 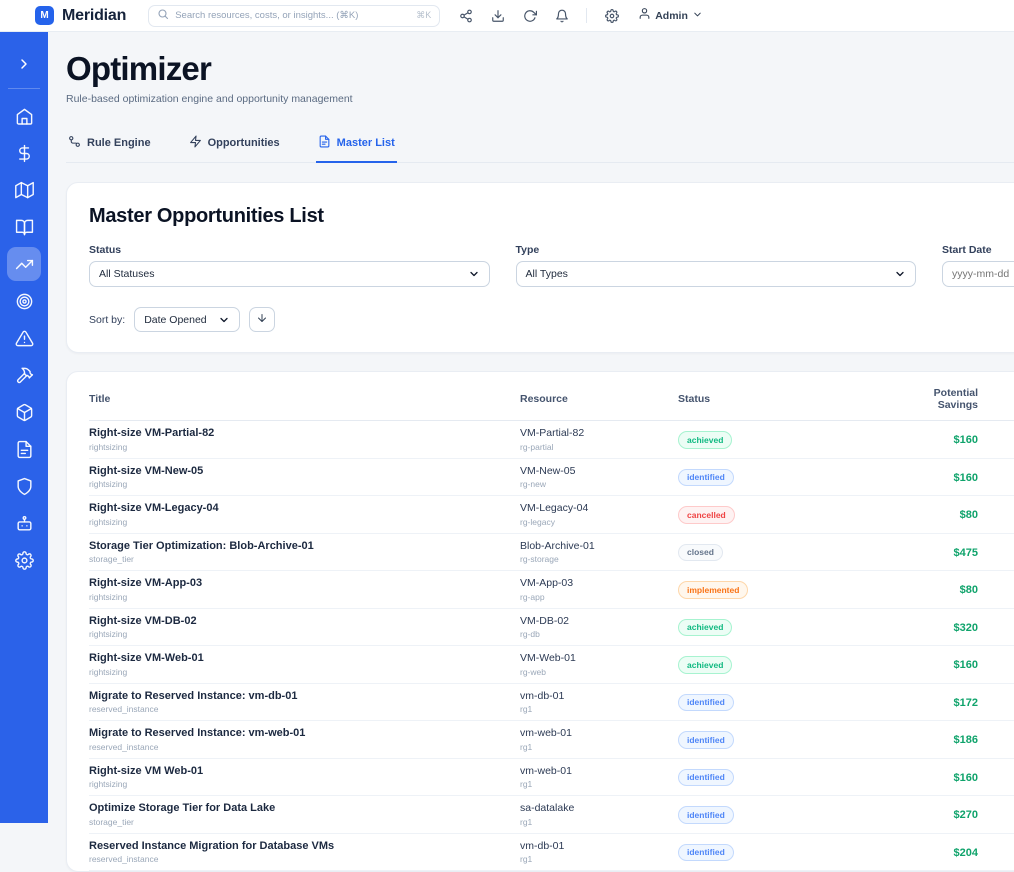 I want to click on sidebar-item-assistant, so click(x=24, y=523).